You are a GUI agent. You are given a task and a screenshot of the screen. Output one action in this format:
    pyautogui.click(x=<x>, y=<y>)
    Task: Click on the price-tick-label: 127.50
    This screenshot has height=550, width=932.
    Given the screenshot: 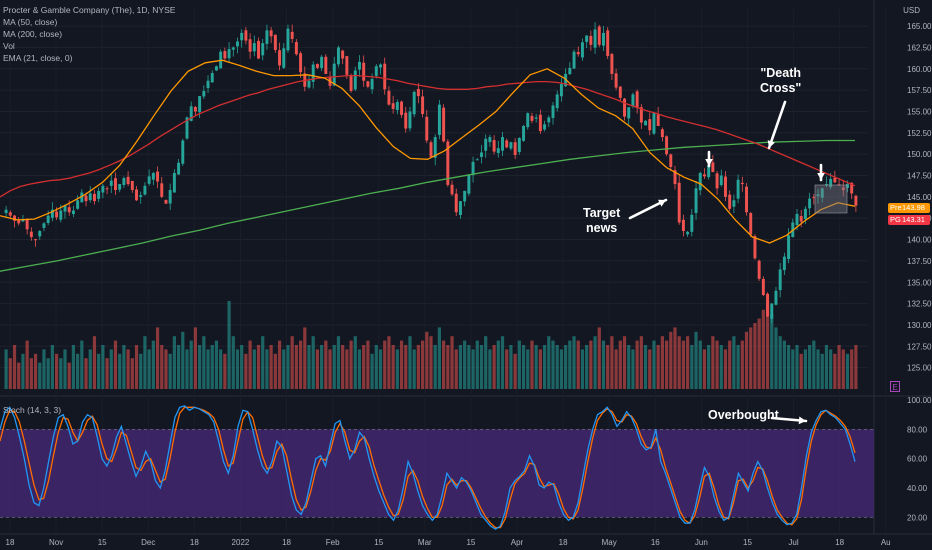 What is the action you would take?
    pyautogui.click(x=919, y=346)
    